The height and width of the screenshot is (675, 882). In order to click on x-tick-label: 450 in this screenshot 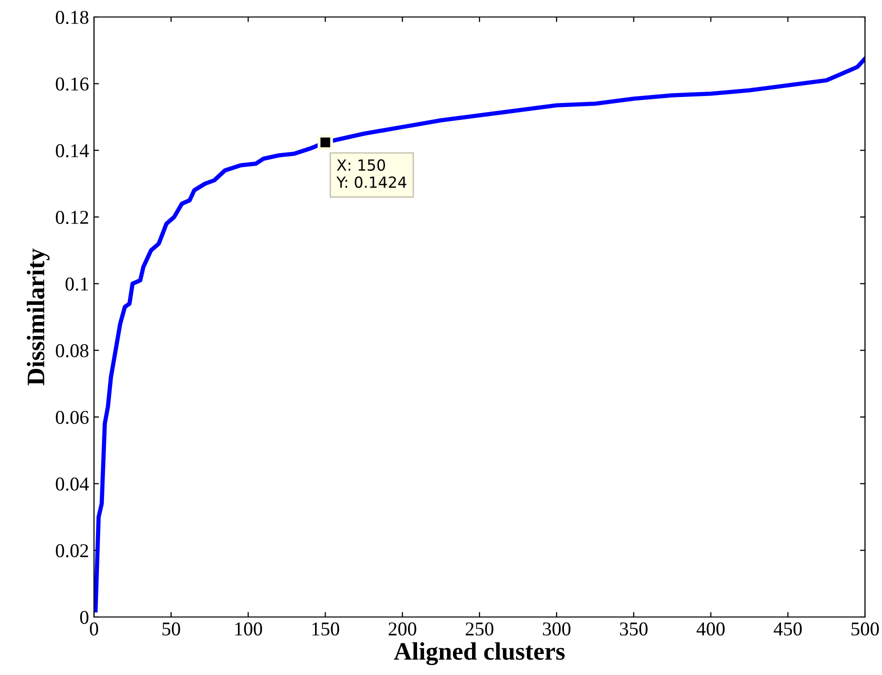, I will do `click(788, 629)`.